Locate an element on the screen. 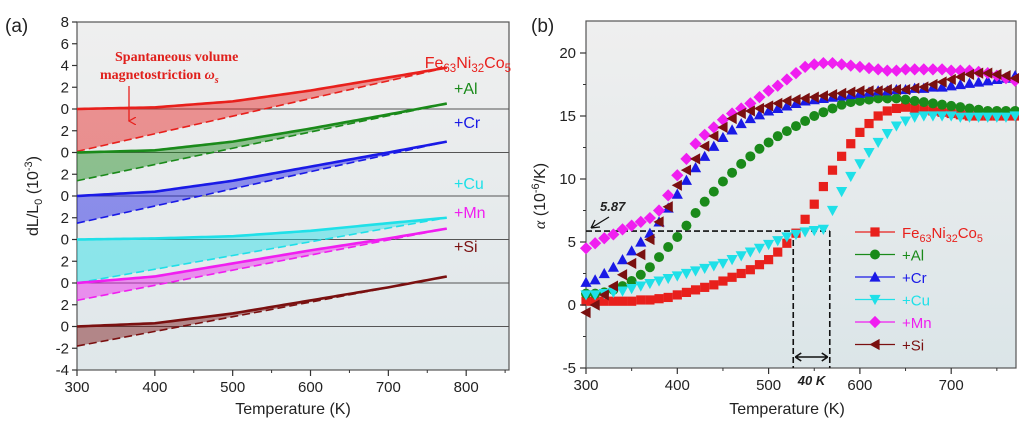 The height and width of the screenshot is (424, 1019). x-axis-title-b: Temperature (K) is located at coordinates (787, 409).